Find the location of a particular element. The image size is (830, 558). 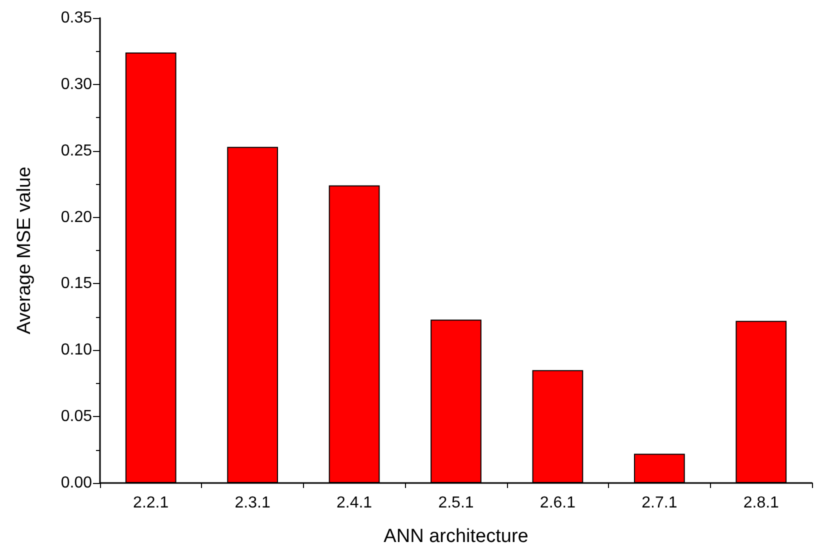

y-tick-label: 0.20 is located at coordinates (76, 217).